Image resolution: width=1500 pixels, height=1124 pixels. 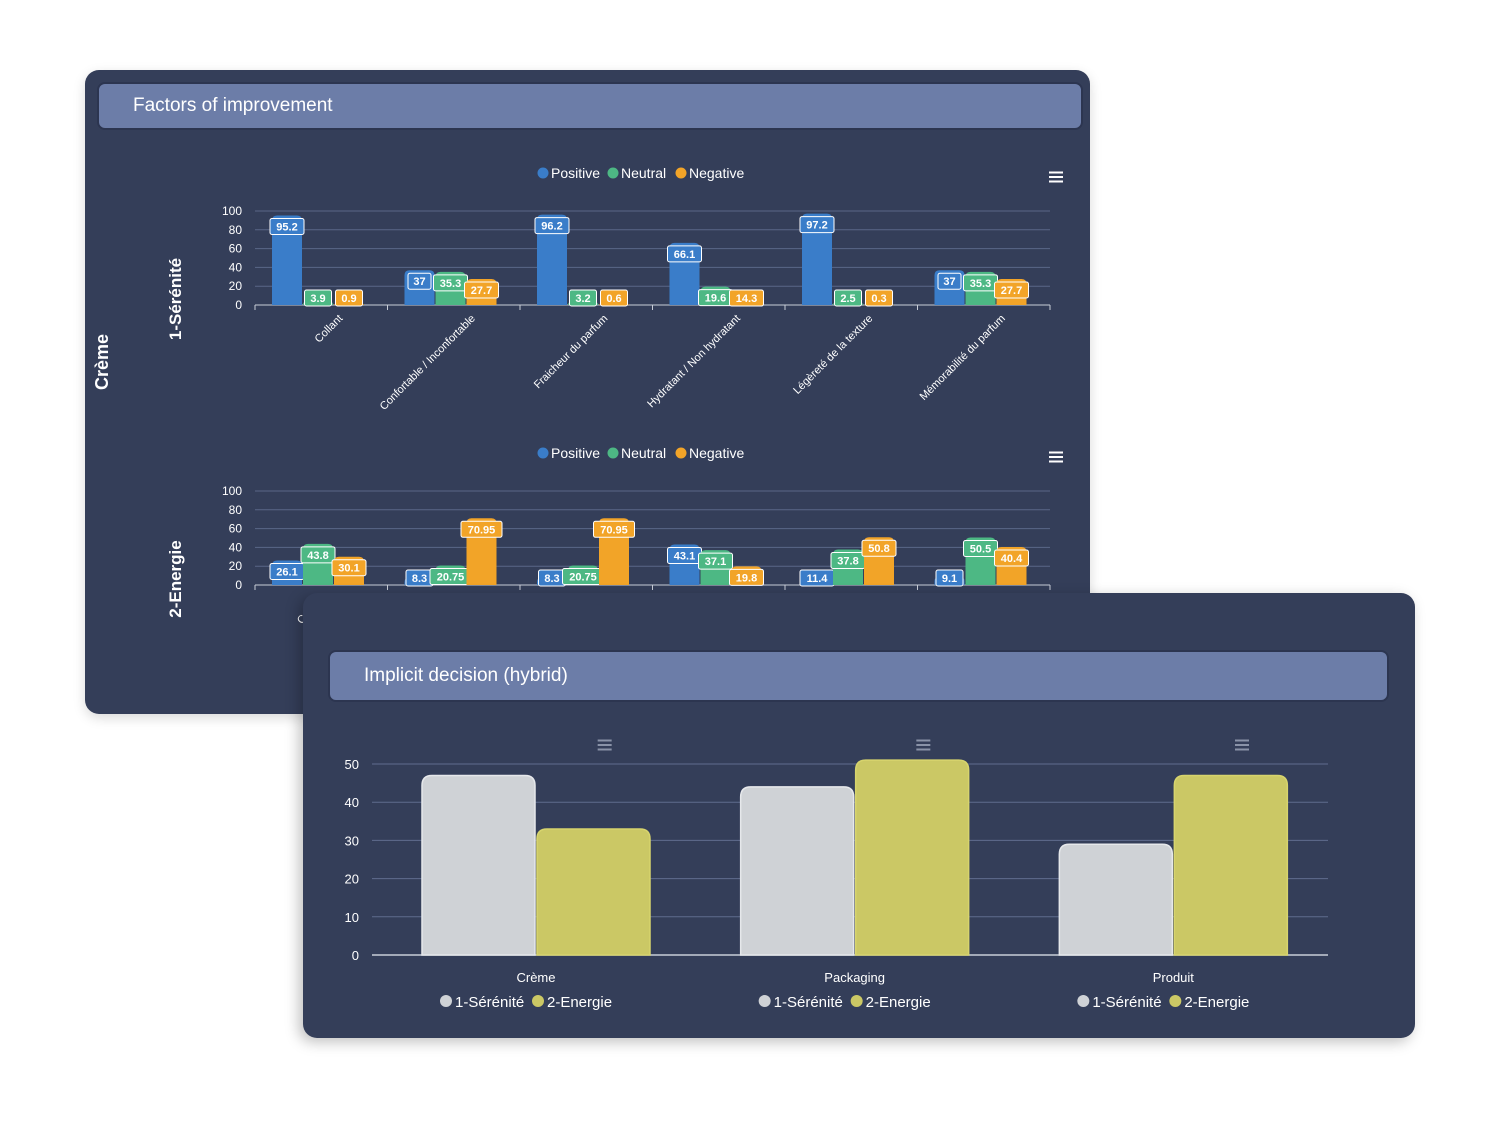 What do you see at coordinates (175, 578) in the screenshot?
I see `row-label: 2-Energie` at bounding box center [175, 578].